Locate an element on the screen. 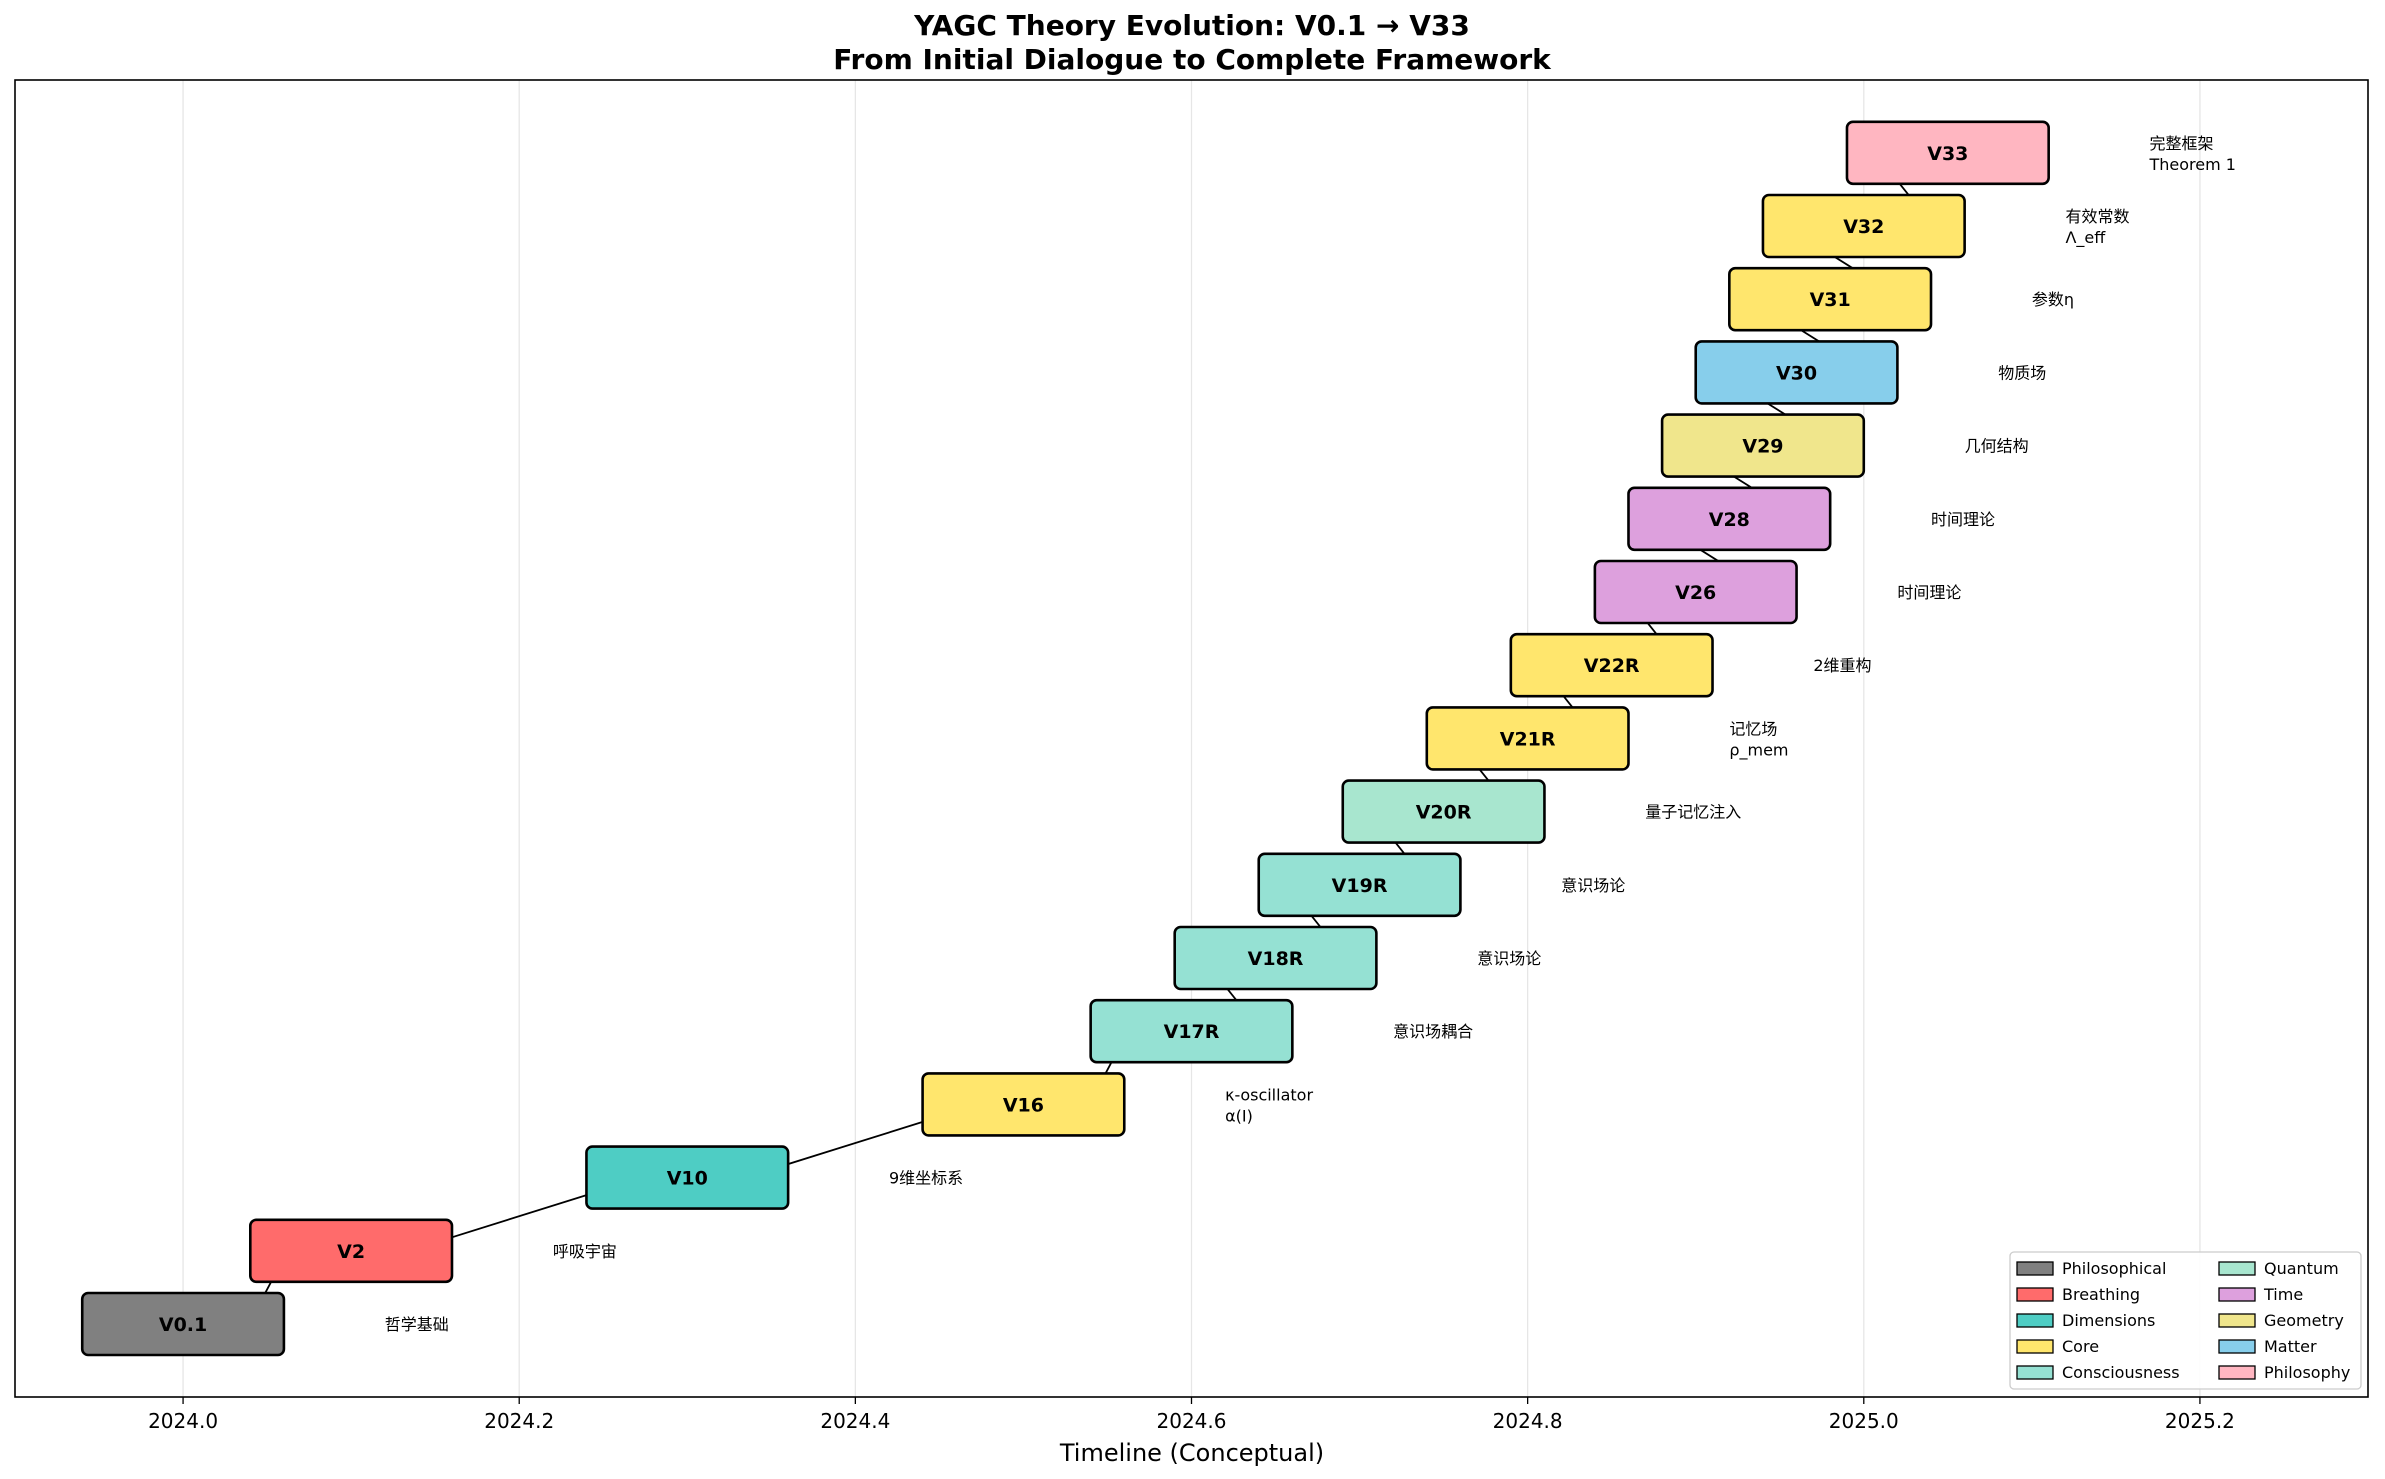 The image size is (2385, 1479). version-node: V31 is located at coordinates (1830, 299).